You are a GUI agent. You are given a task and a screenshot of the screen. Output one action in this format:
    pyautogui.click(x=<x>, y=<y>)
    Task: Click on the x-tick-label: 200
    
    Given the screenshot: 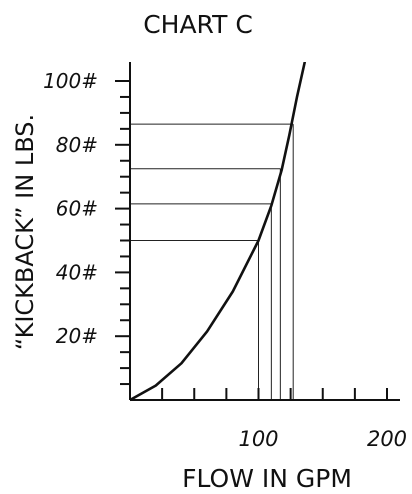 What is the action you would take?
    pyautogui.click(x=387, y=439)
    